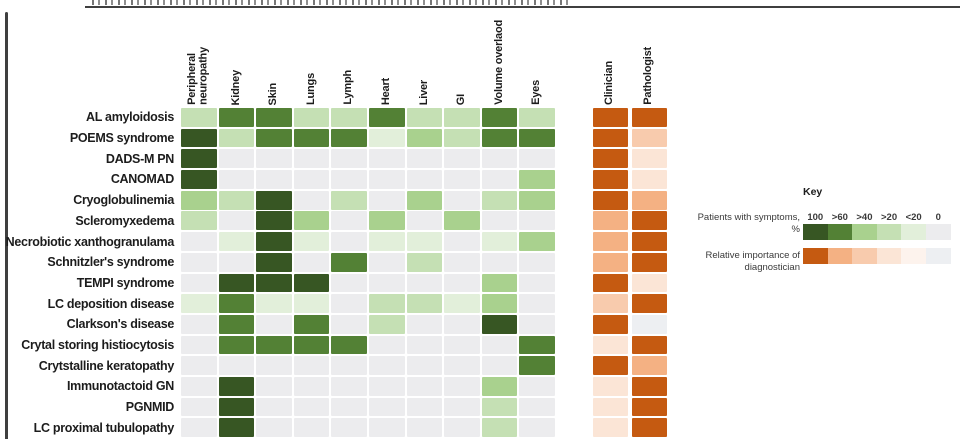  Describe the element at coordinates (110, 262) in the screenshot. I see `row-label: Schnitzler's syndrome` at that location.